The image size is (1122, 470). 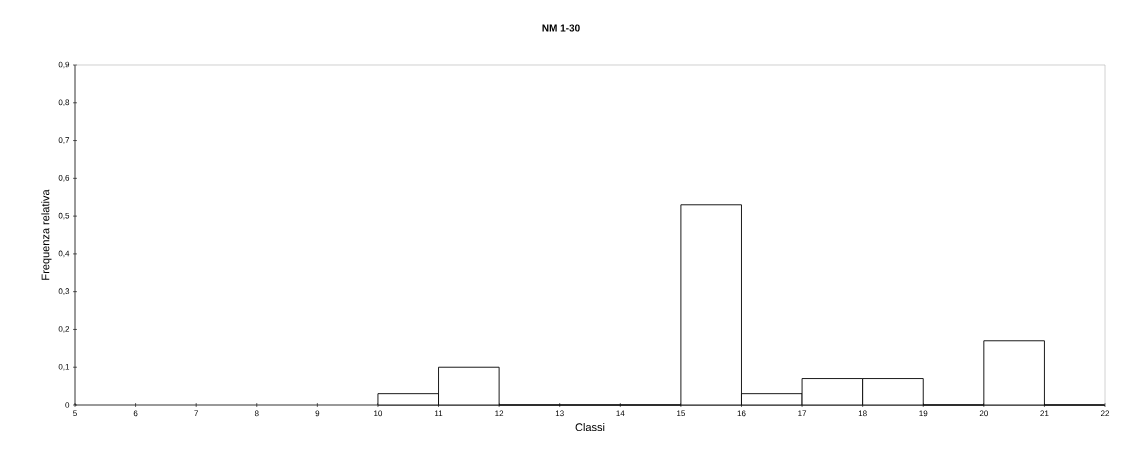 What do you see at coordinates (1105, 413) in the screenshot?
I see `x-tick-label: 22` at bounding box center [1105, 413].